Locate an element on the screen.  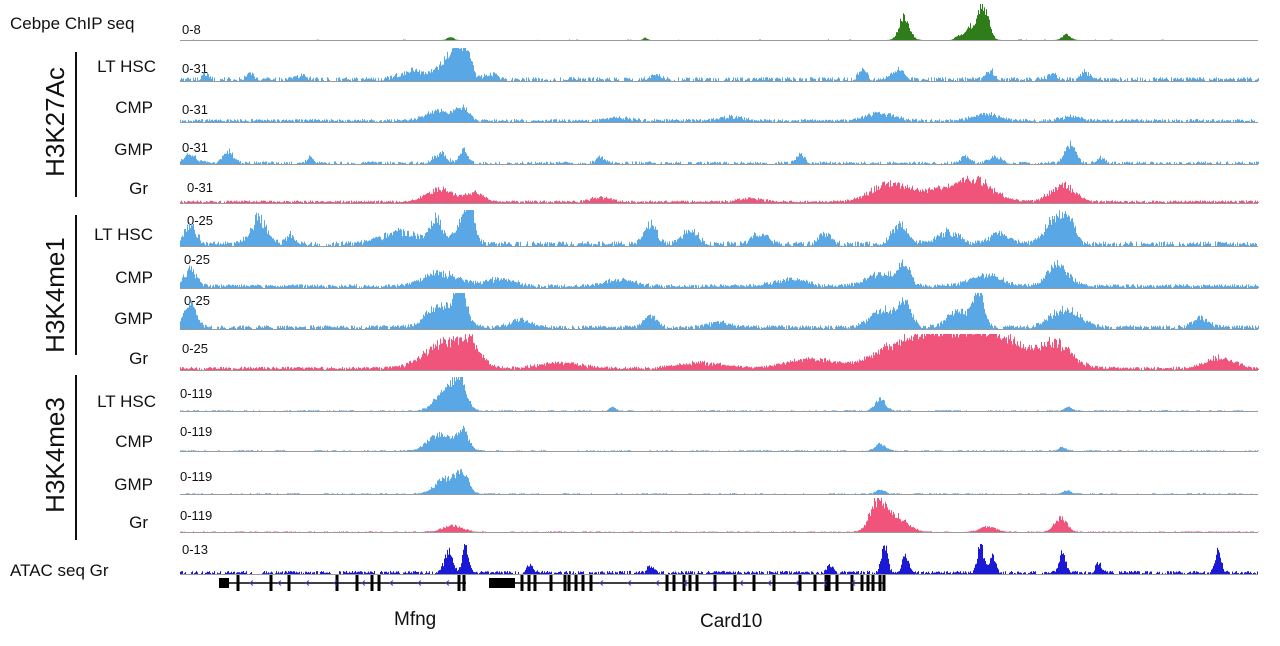
gene-name-label: Card10 is located at coordinates (731, 621).